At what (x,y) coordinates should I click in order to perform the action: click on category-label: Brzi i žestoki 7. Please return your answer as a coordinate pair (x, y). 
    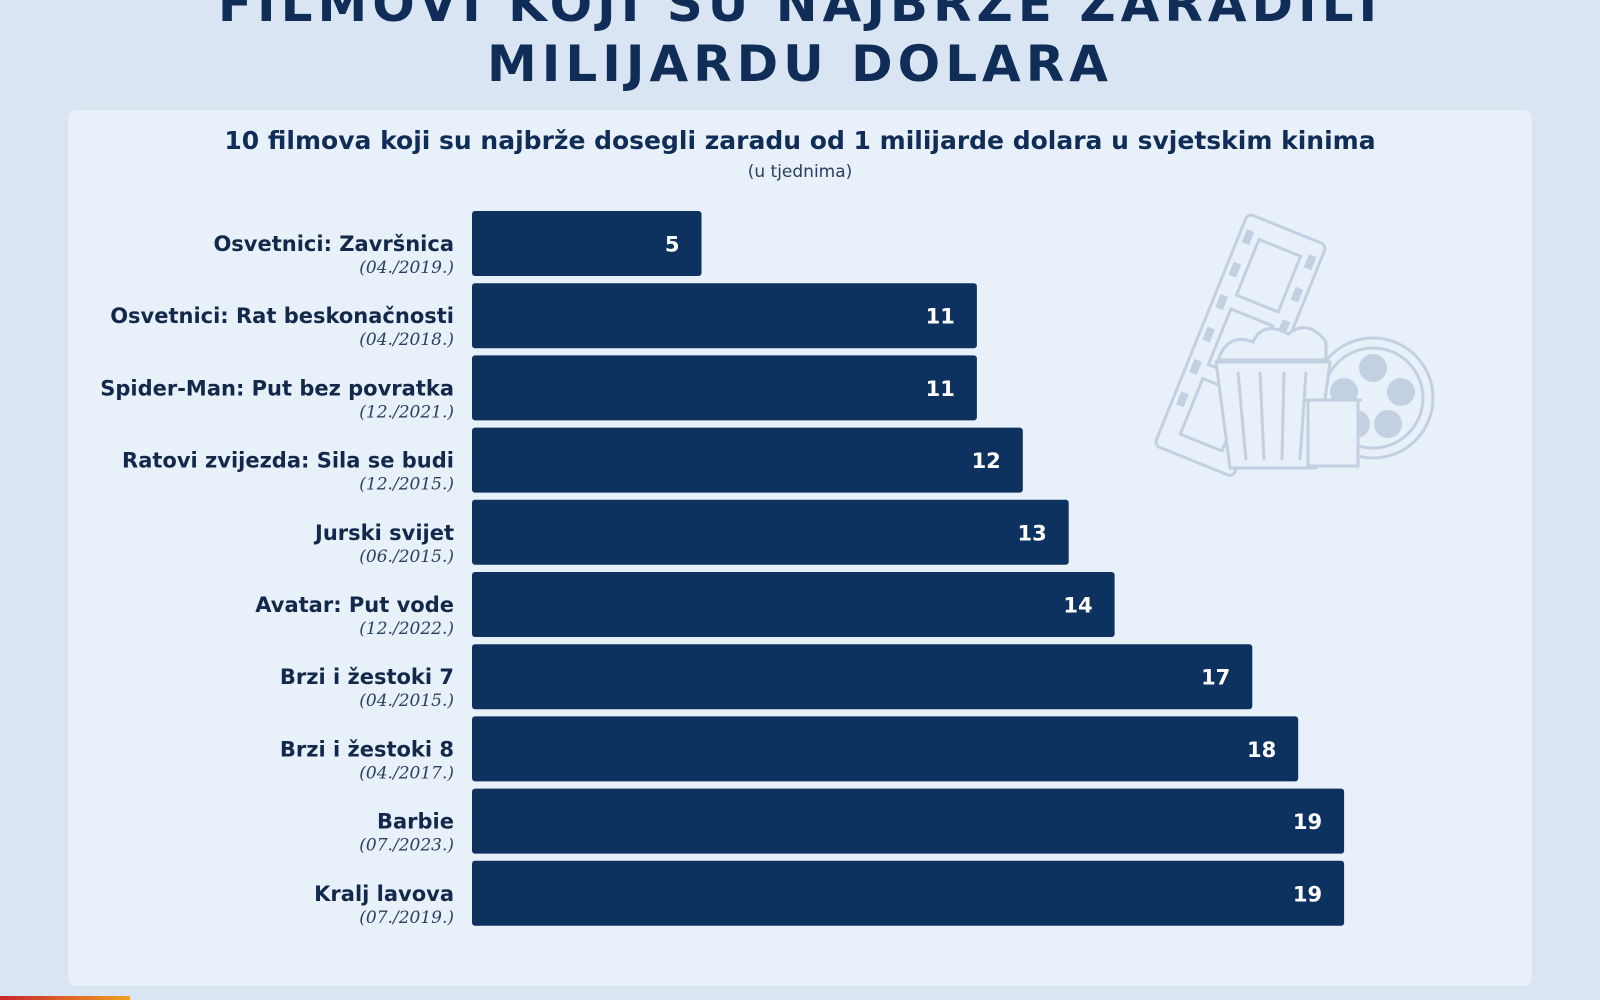
    Looking at the image, I should click on (367, 677).